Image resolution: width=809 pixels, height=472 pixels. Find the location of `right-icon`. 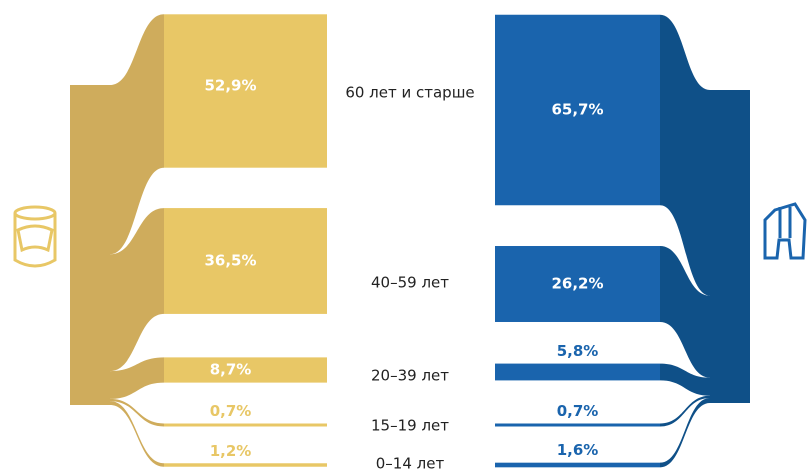

right-icon is located at coordinates (785, 231).